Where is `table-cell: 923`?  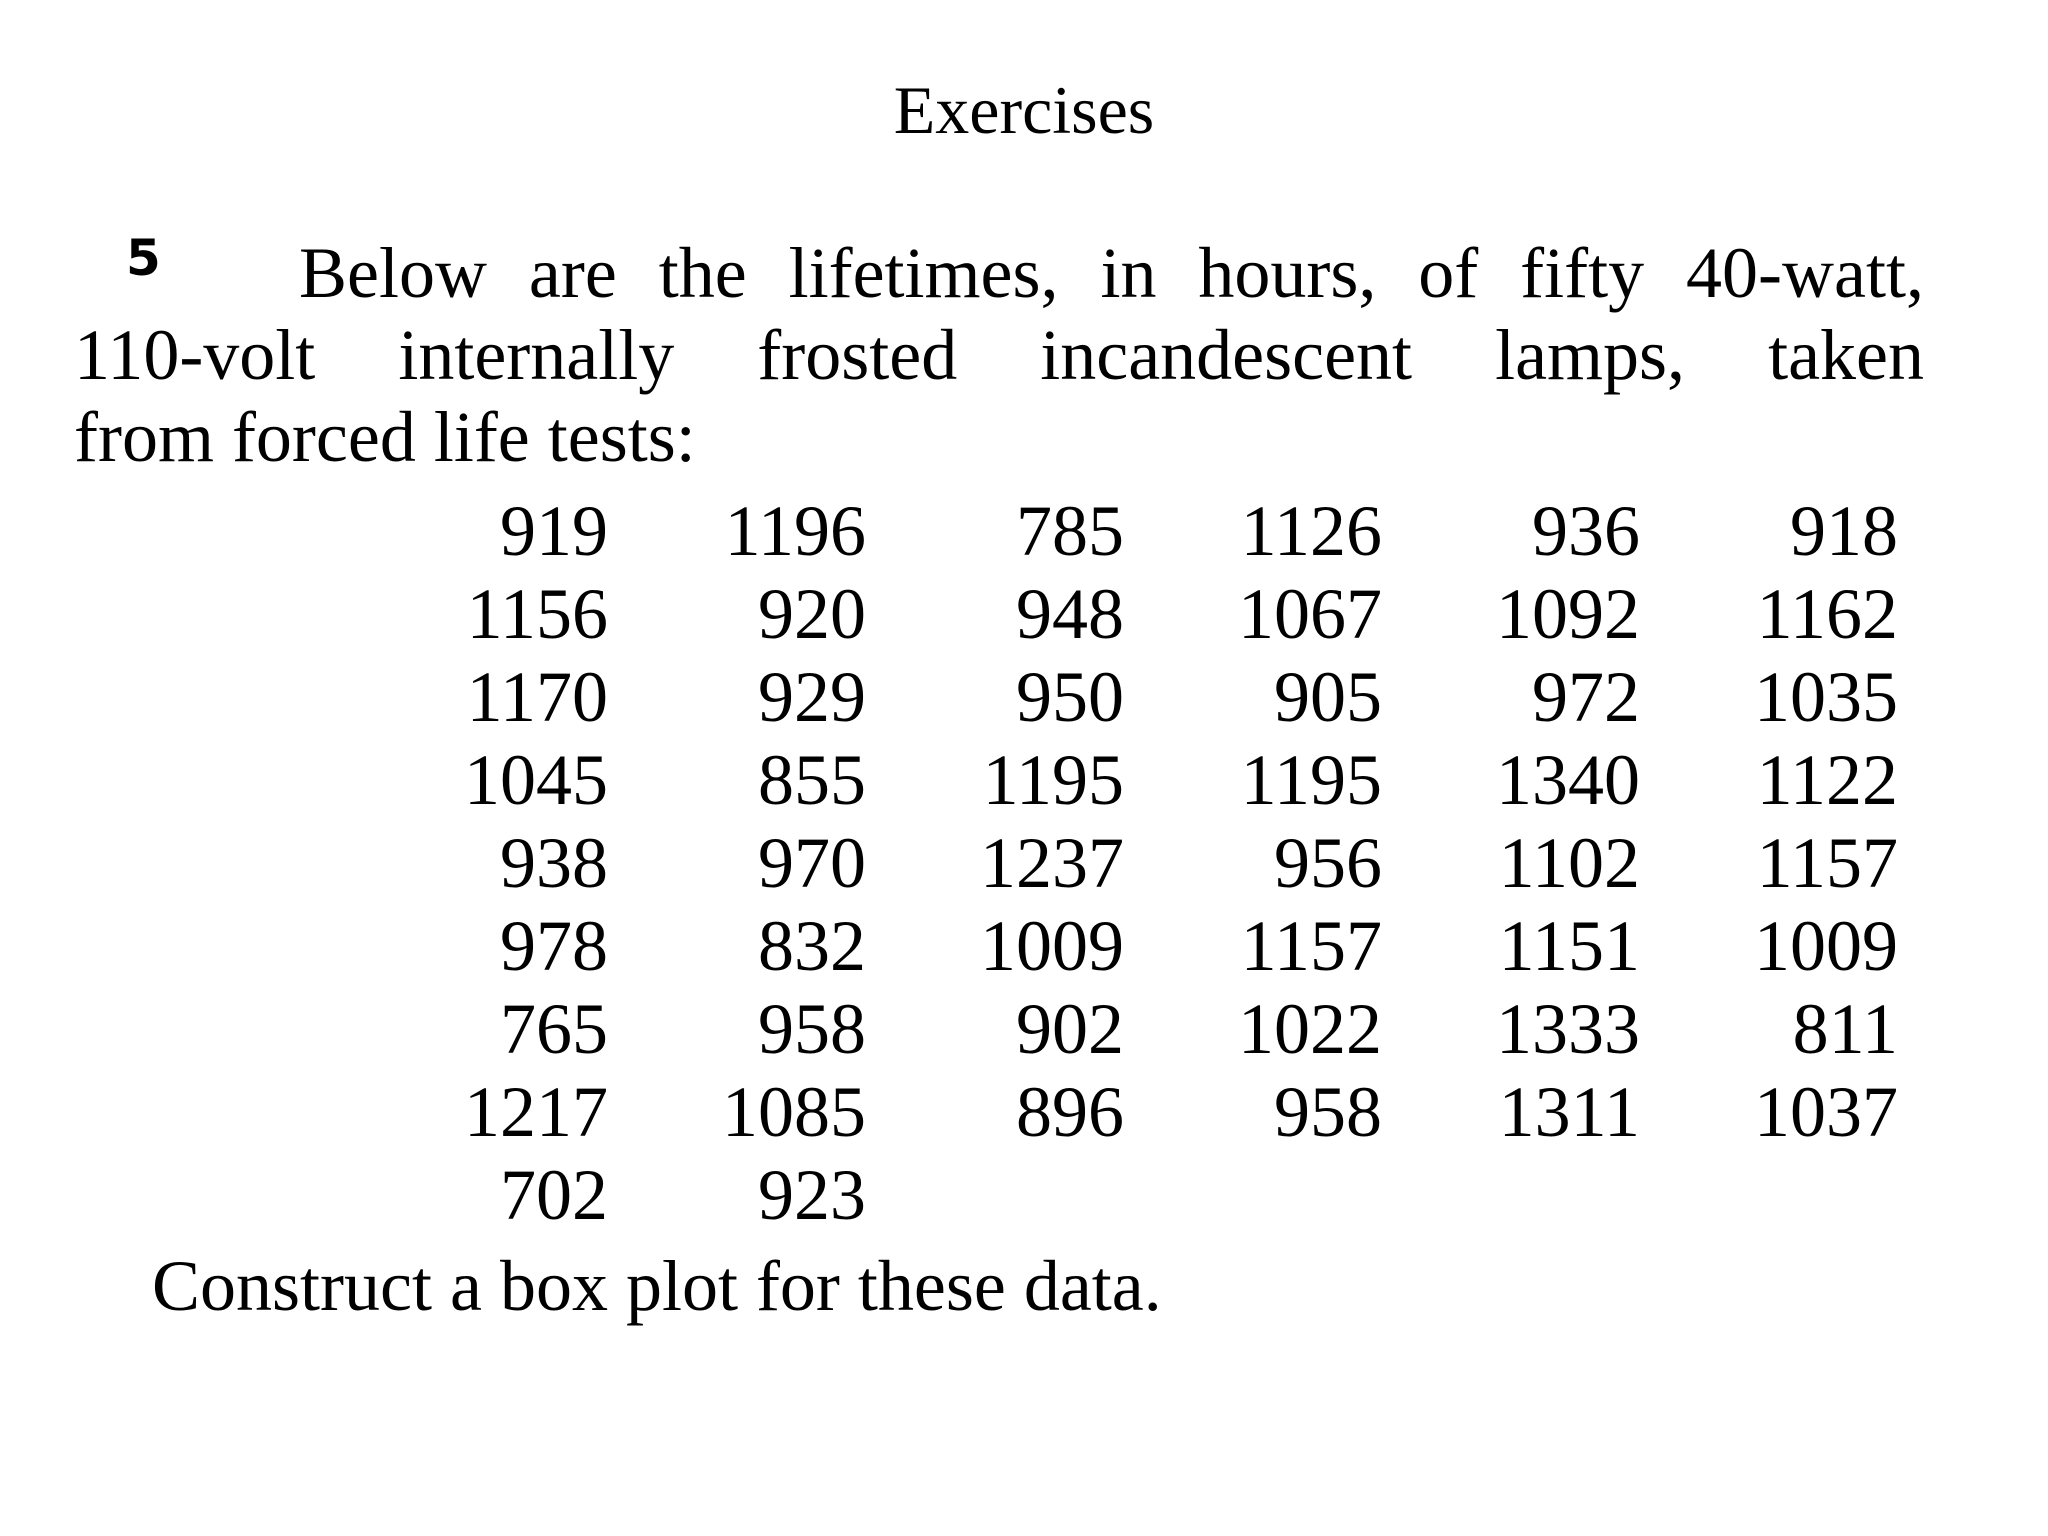
table-cell: 923 is located at coordinates (812, 1195).